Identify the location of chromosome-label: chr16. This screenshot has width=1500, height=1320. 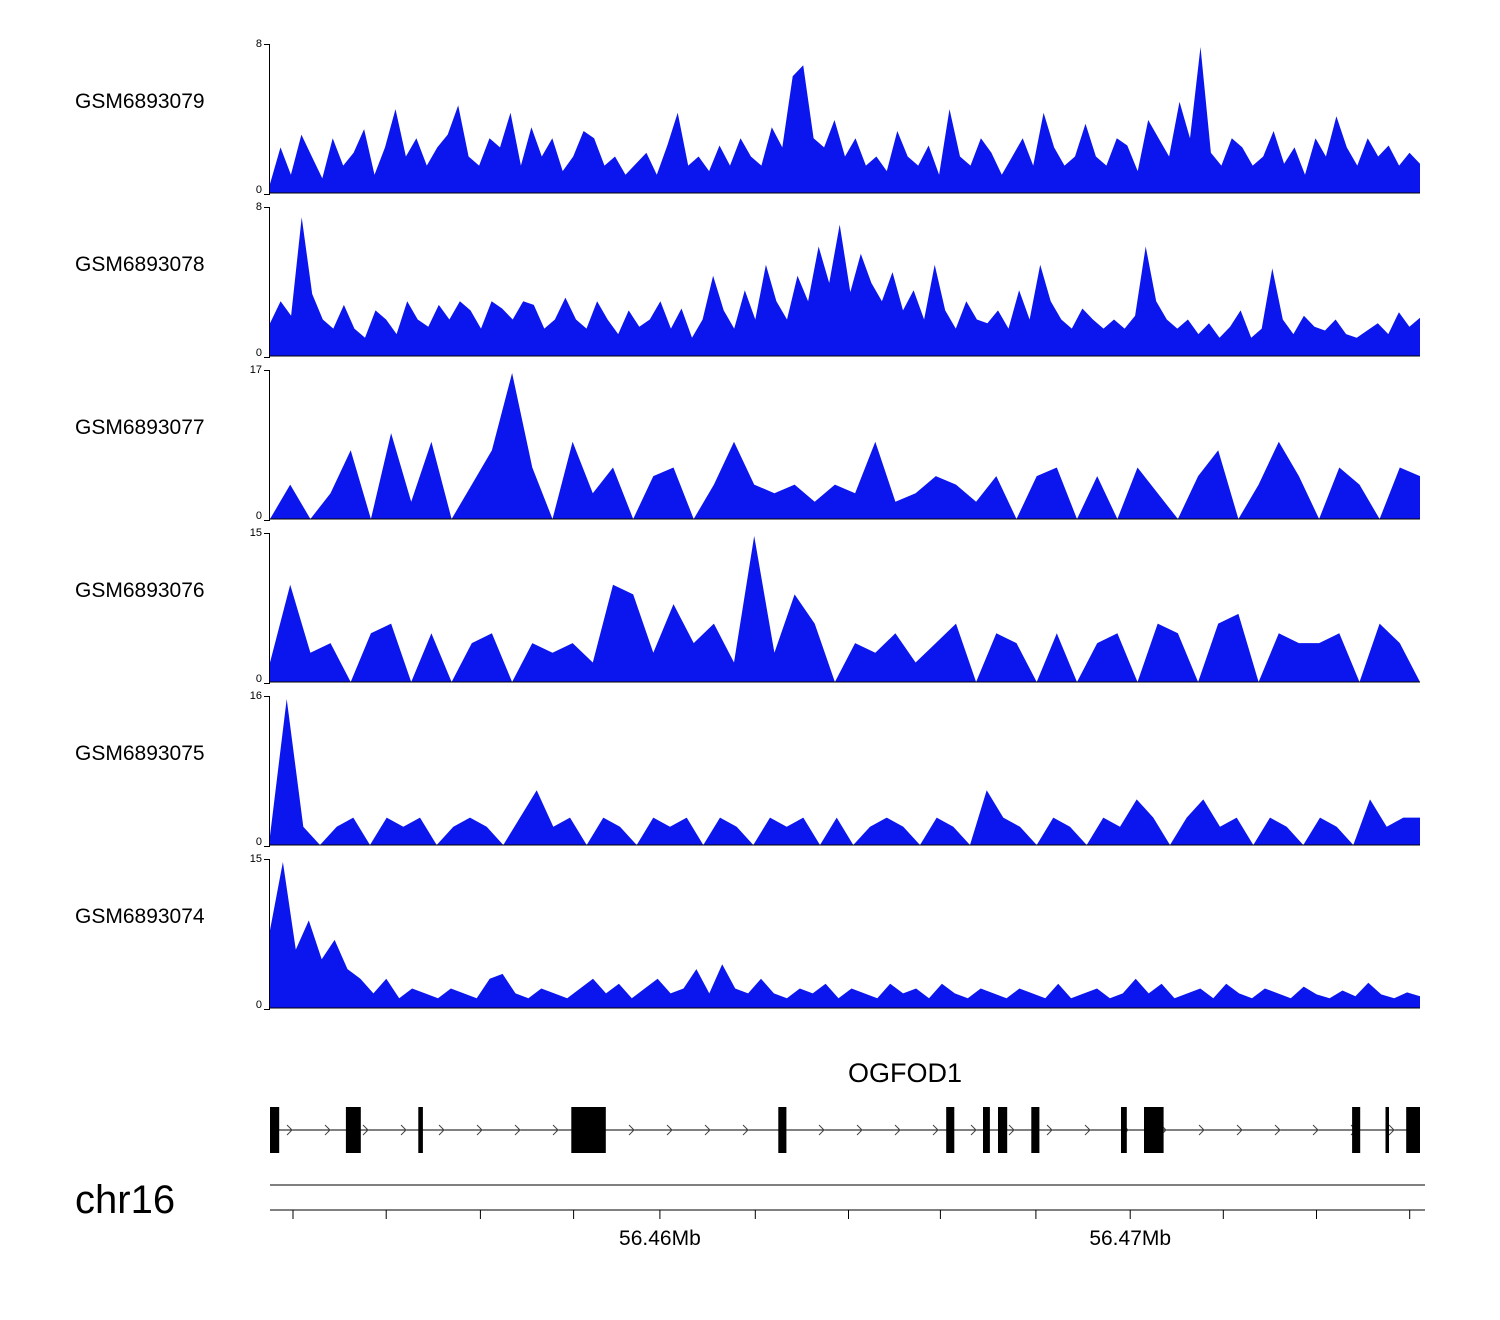
(125, 1200).